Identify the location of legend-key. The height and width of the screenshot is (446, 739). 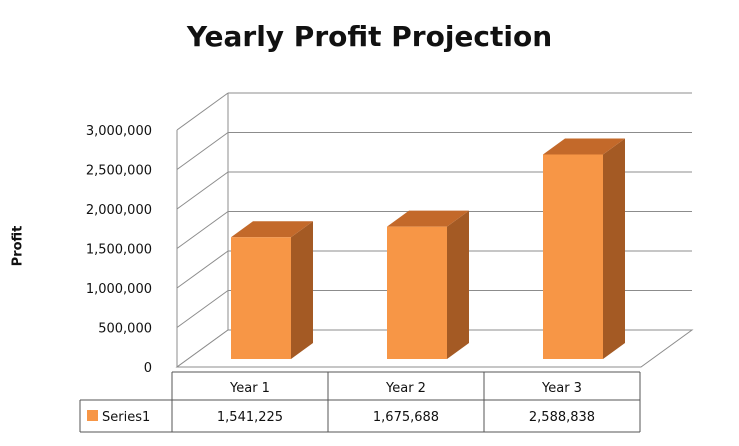
(92, 415).